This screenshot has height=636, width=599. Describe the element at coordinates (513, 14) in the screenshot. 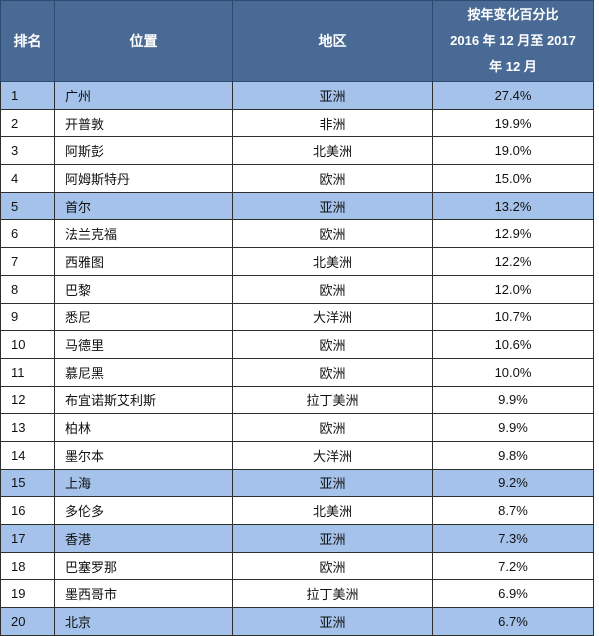

I see `header-percent-line-1: 按年变化百分比` at that location.